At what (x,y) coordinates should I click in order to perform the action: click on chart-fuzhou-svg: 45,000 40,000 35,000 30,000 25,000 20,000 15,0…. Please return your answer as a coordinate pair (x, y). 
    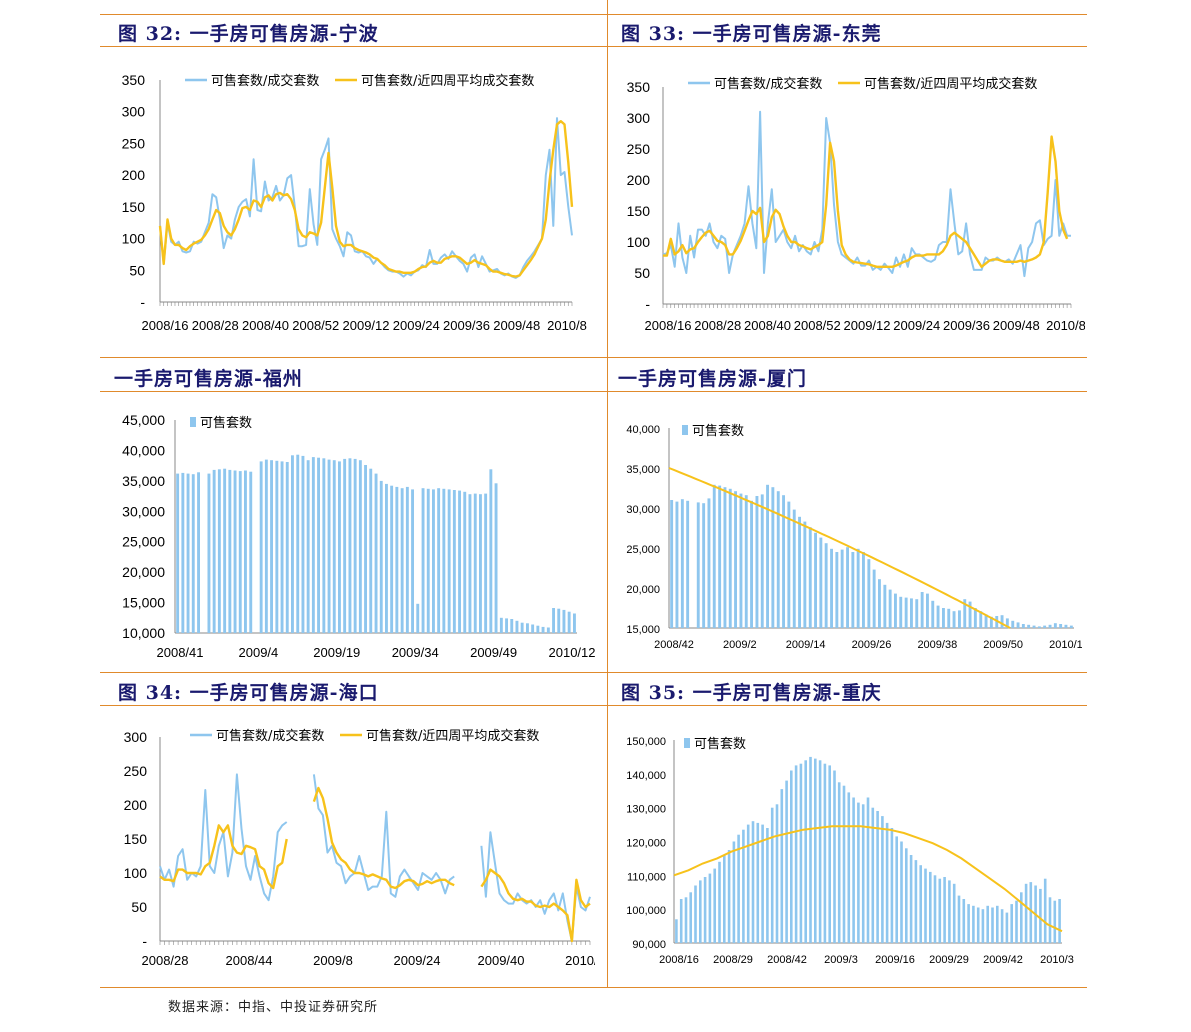
    Looking at the image, I should click on (358, 536).